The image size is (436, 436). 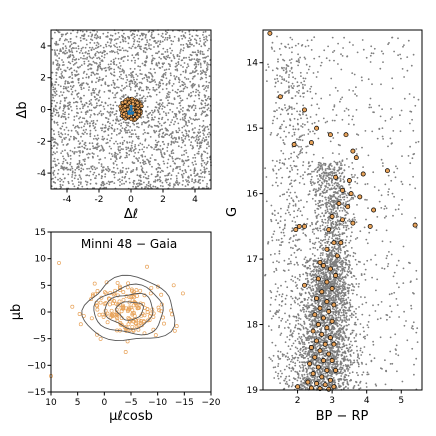 What do you see at coordinates (135, 114) in the screenshot?
I see `sky-member-point` at bounding box center [135, 114].